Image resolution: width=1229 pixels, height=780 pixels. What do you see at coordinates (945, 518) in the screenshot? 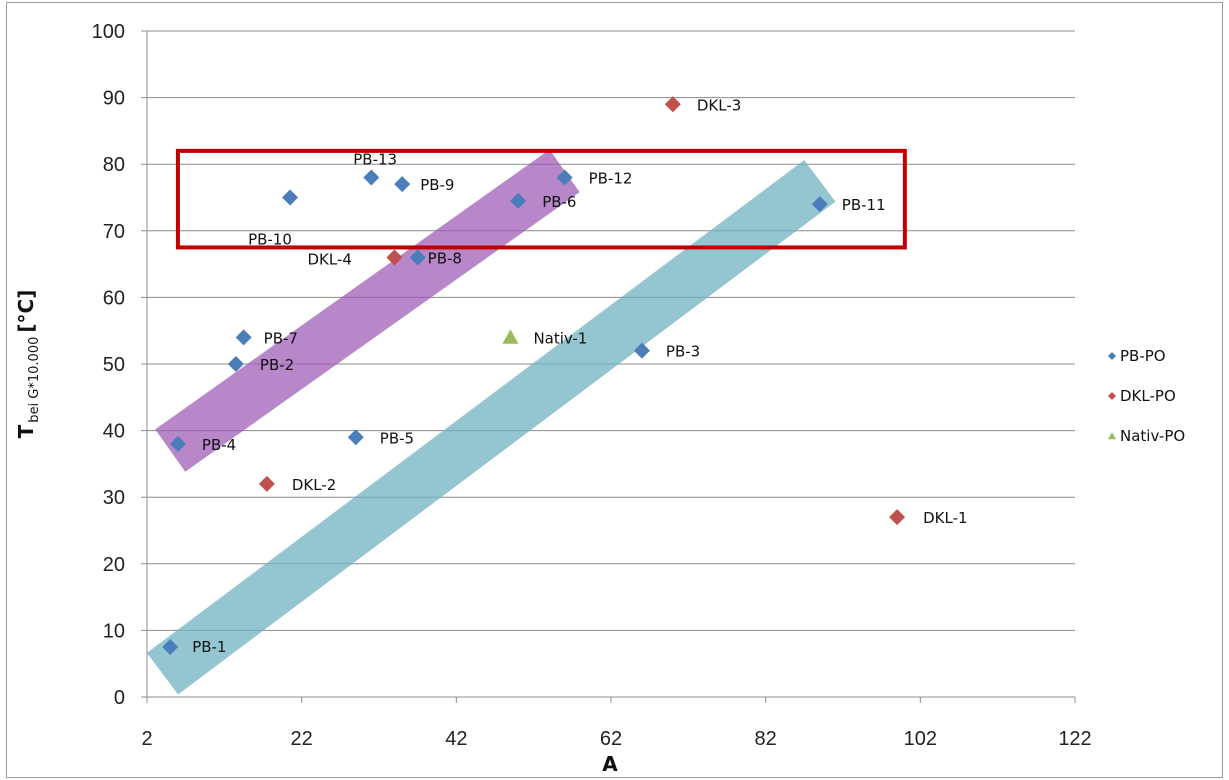
I see `point-label: DKL-1` at bounding box center [945, 518].